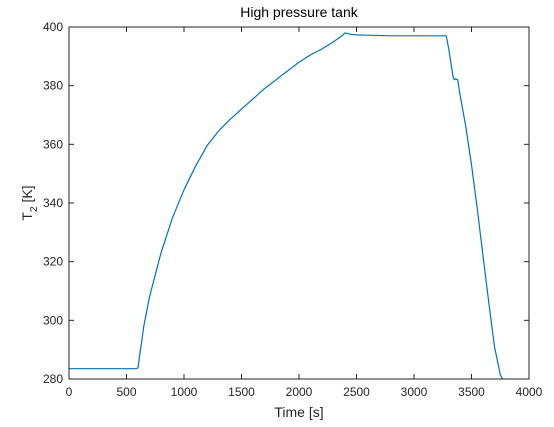 The height and width of the screenshot is (427, 554). Describe the element at coordinates (241, 392) in the screenshot. I see `x-tick-label: 1500` at that location.